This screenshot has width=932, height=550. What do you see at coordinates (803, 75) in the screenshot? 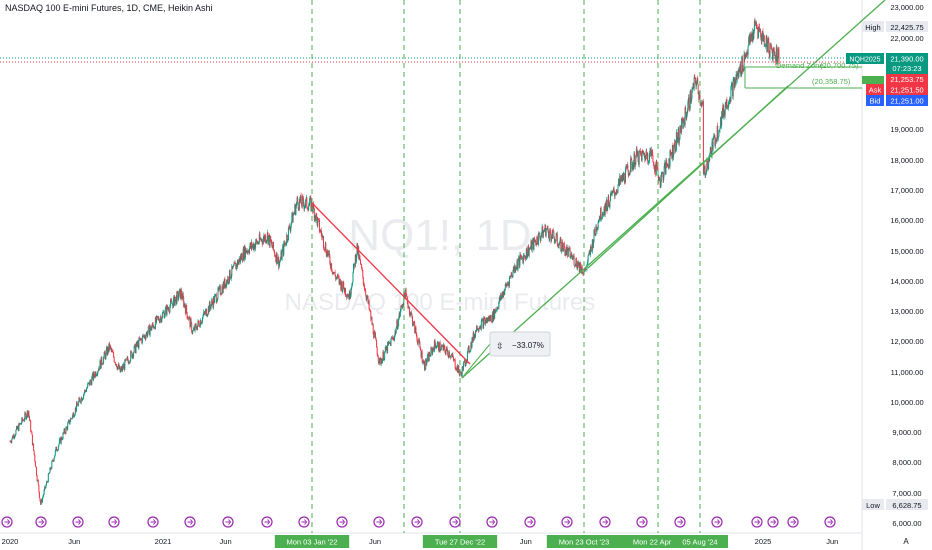
I see `demand-zone: Demand Zone (20,700.75) (20,358.75)` at bounding box center [803, 75].